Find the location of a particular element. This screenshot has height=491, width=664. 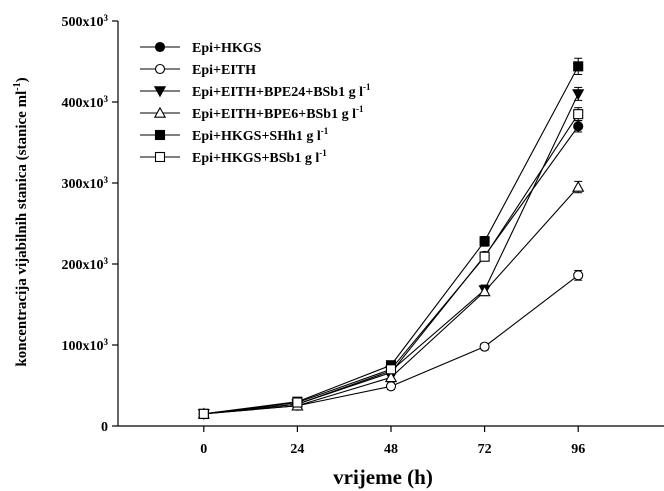

x-tick-label: 0 is located at coordinates (203, 449).